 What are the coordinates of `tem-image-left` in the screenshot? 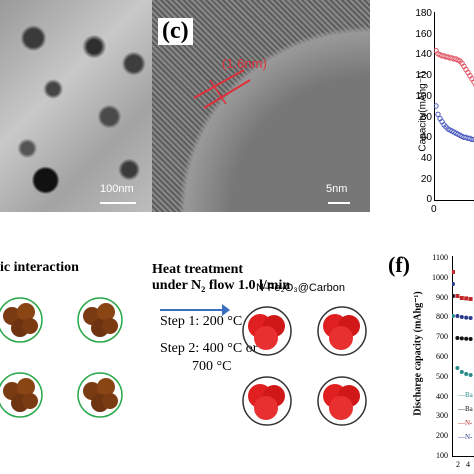 It's located at (76, 106).